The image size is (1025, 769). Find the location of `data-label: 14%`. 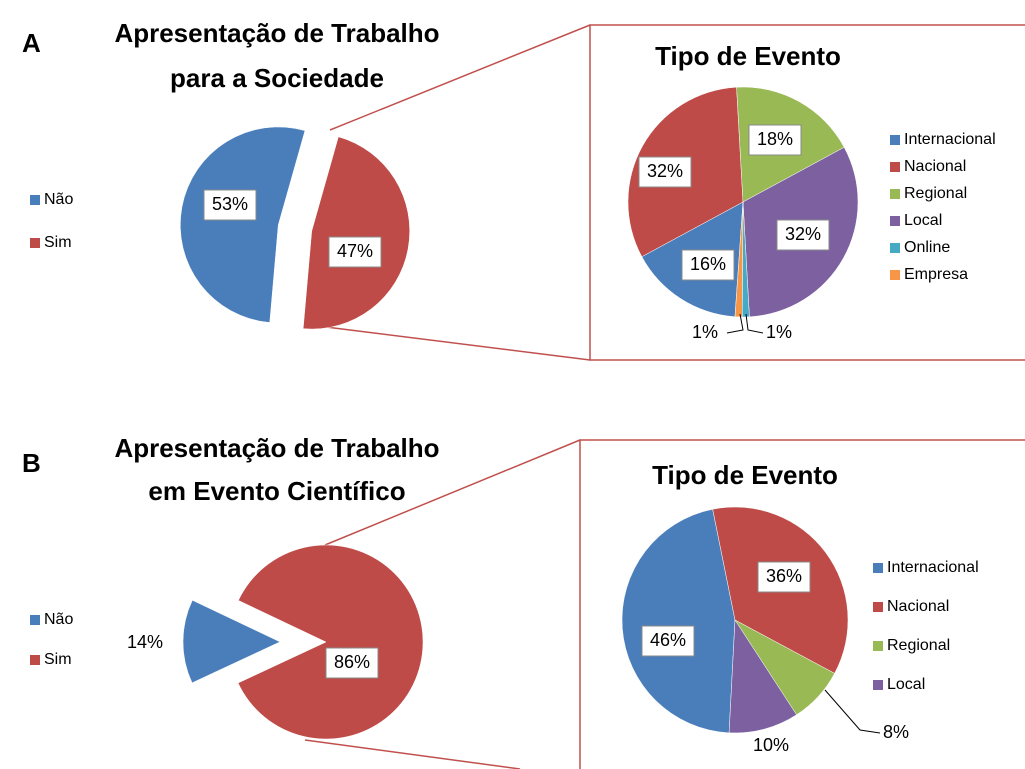

data-label: 14% is located at coordinates (145, 642).